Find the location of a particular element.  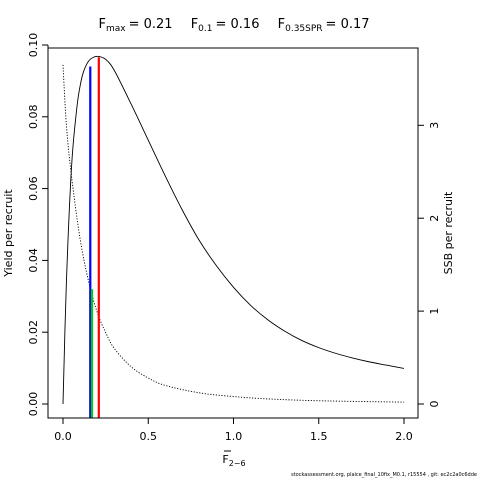

y-tick-label-left: 0.04 is located at coordinates (33, 260).